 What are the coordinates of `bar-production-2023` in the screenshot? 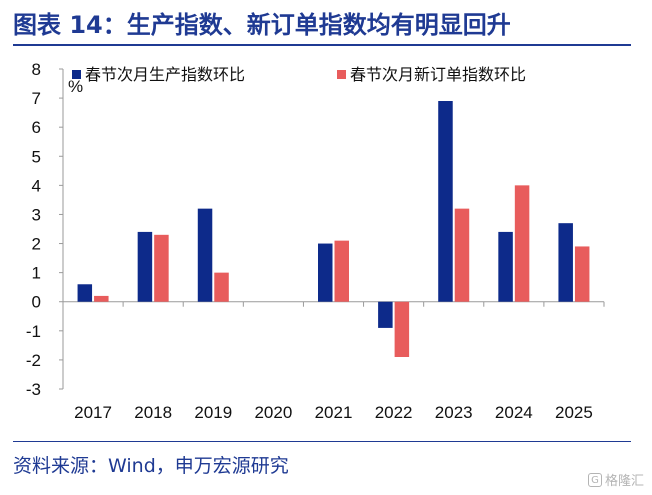 It's located at (445, 201).